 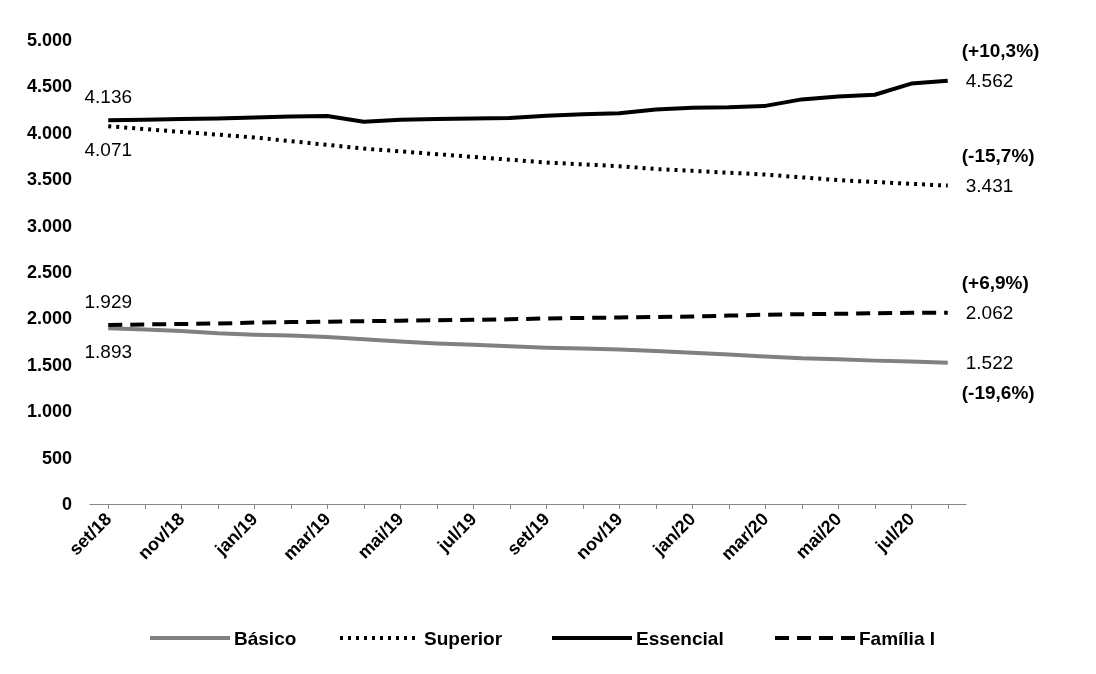 I want to click on y-tick-label: 5.000, so click(x=49, y=40).